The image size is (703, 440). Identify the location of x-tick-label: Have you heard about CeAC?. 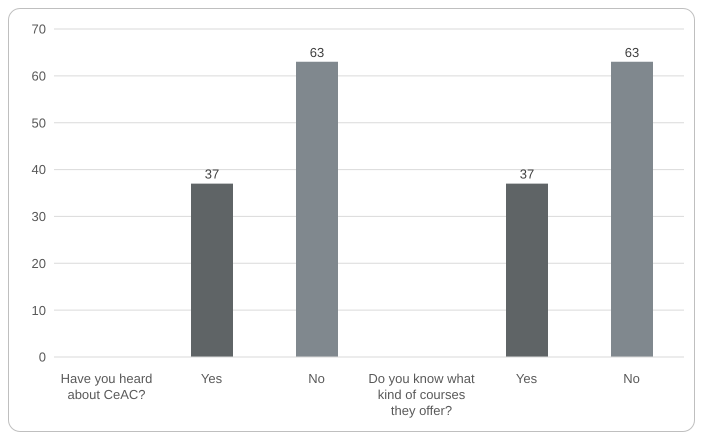
(106, 386).